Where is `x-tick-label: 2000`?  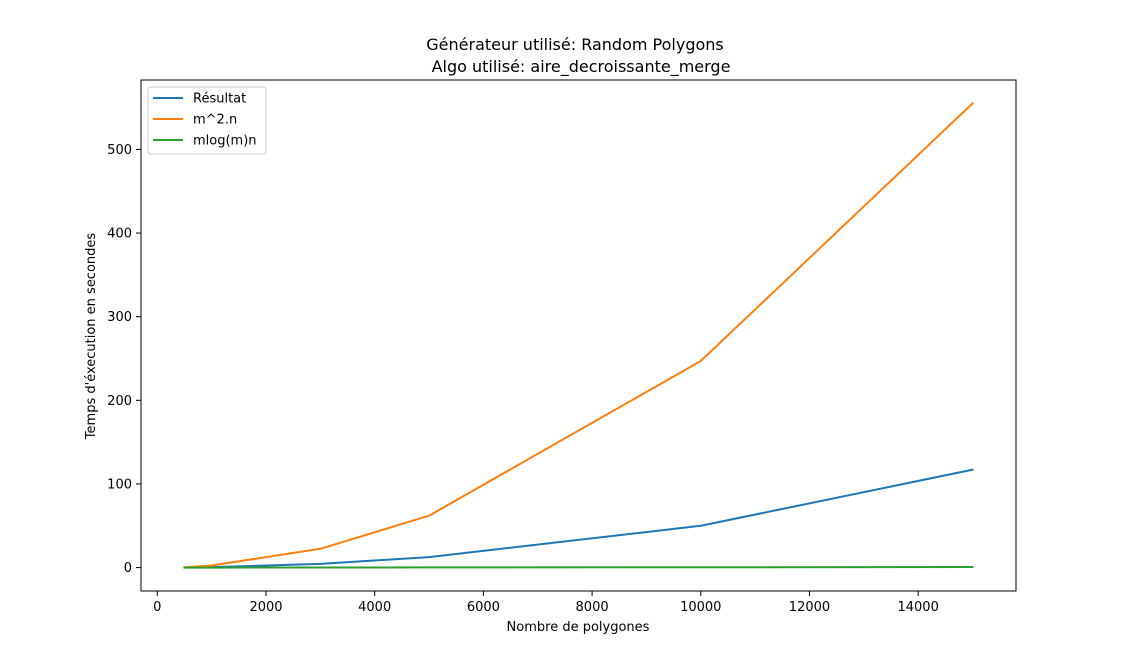
x-tick-label: 2000 is located at coordinates (265, 607).